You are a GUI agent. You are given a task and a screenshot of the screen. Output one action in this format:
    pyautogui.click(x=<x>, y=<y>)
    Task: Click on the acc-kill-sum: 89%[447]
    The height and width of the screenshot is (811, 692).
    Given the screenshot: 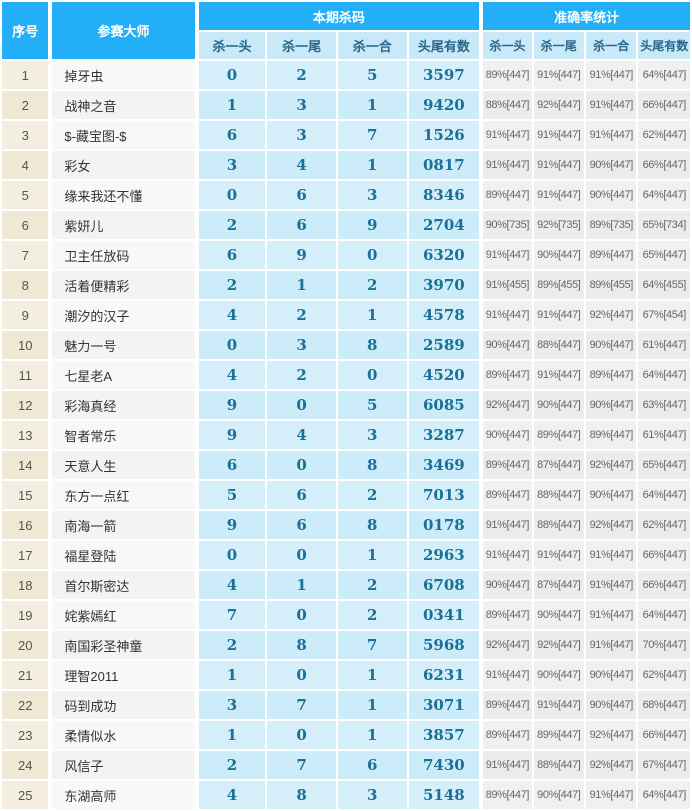 What is the action you would take?
    pyautogui.click(x=611, y=435)
    